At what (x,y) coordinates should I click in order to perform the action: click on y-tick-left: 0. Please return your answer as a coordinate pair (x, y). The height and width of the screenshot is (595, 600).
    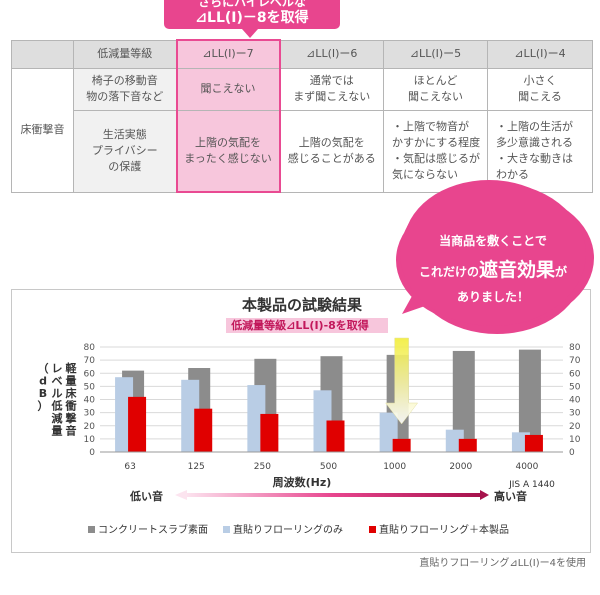
    Looking at the image, I should click on (92, 453).